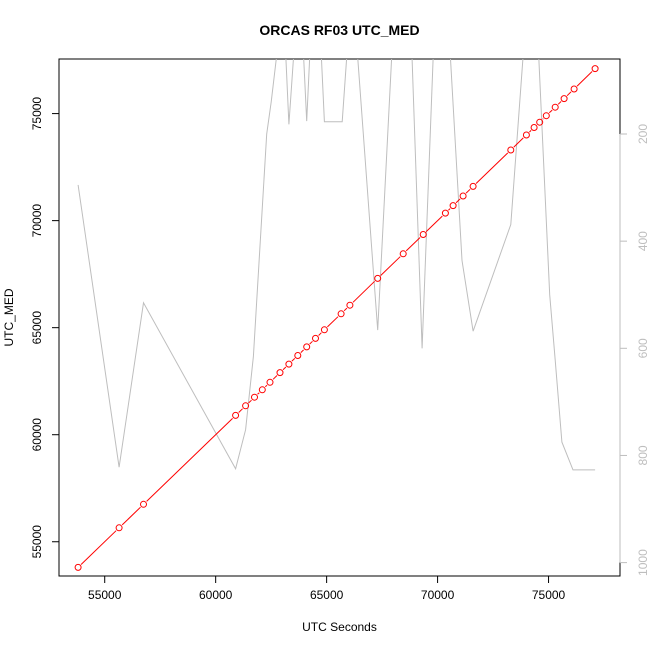 The height and width of the screenshot is (650, 650). What do you see at coordinates (45, 328) in the screenshot?
I see `y-axis: 55000 60000 65000 70000 75000` at bounding box center [45, 328].